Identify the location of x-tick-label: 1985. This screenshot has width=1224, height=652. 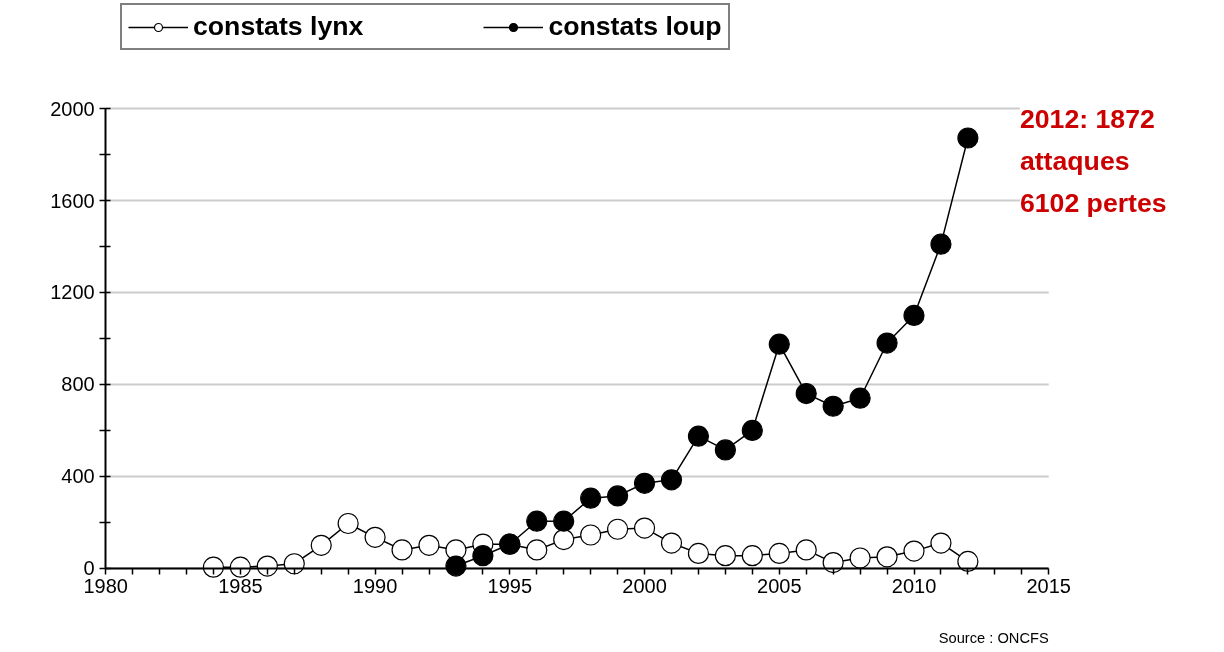
(240, 586).